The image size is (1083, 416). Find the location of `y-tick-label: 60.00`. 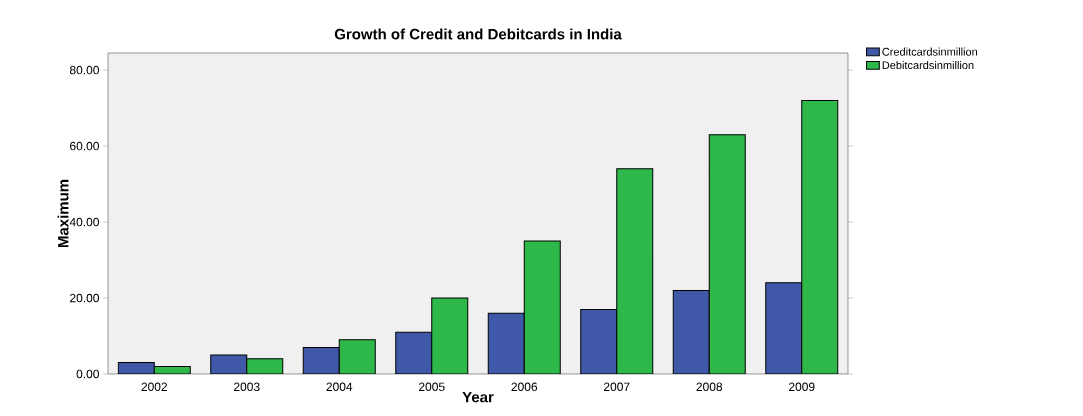

y-tick-label: 60.00 is located at coordinates (85, 146).